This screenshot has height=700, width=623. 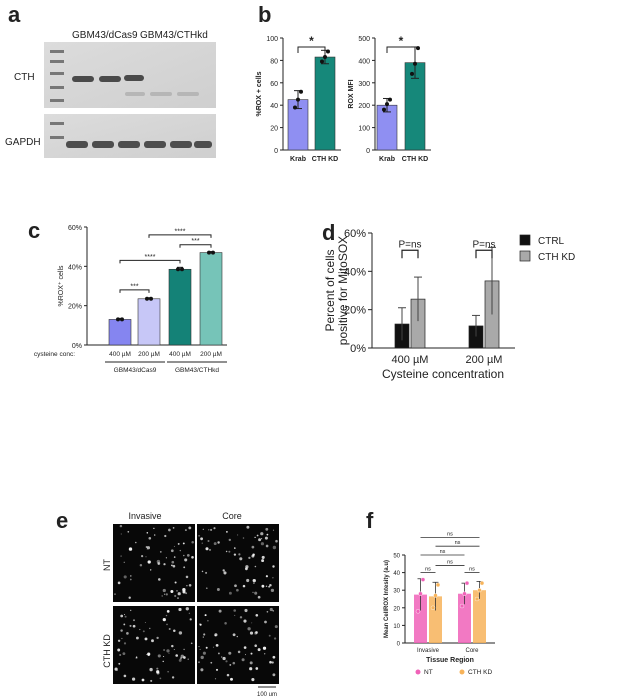 What do you see at coordinates (107, 651) in the screenshot?
I see `micro-row-cthkd: CTH KD` at bounding box center [107, 651].